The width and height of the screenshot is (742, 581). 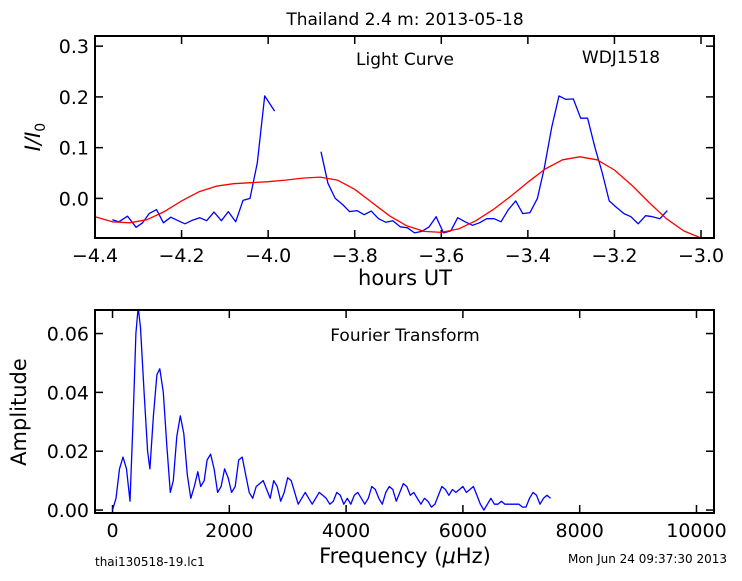 What do you see at coordinates (150, 562) in the screenshot?
I see `footer-filename: thai130518-19.lc1` at bounding box center [150, 562].